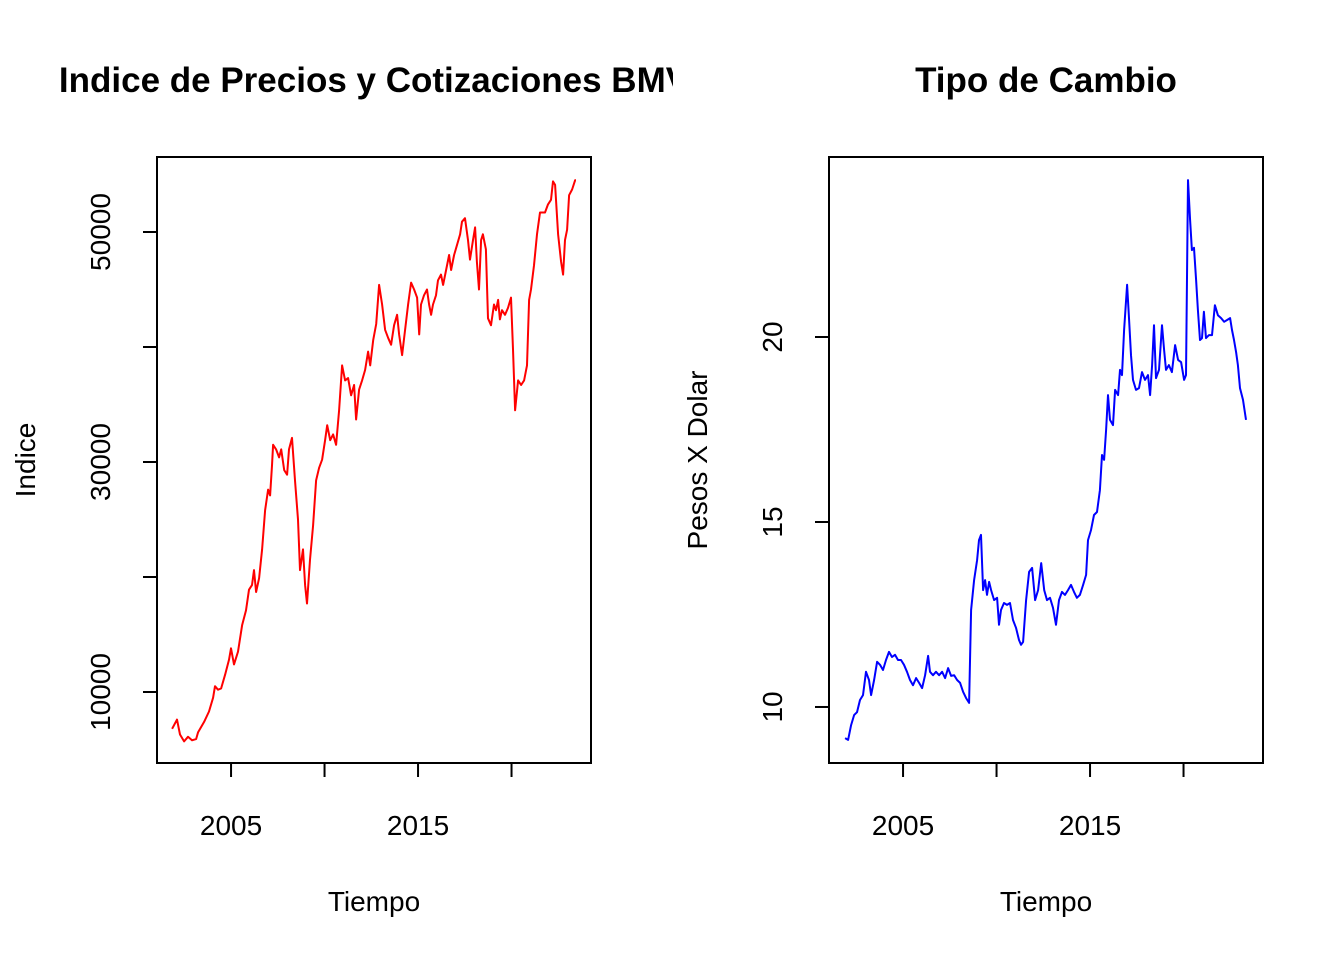  Describe the element at coordinates (100, 232) in the screenshot. I see `y-tick-label: 50000` at that location.